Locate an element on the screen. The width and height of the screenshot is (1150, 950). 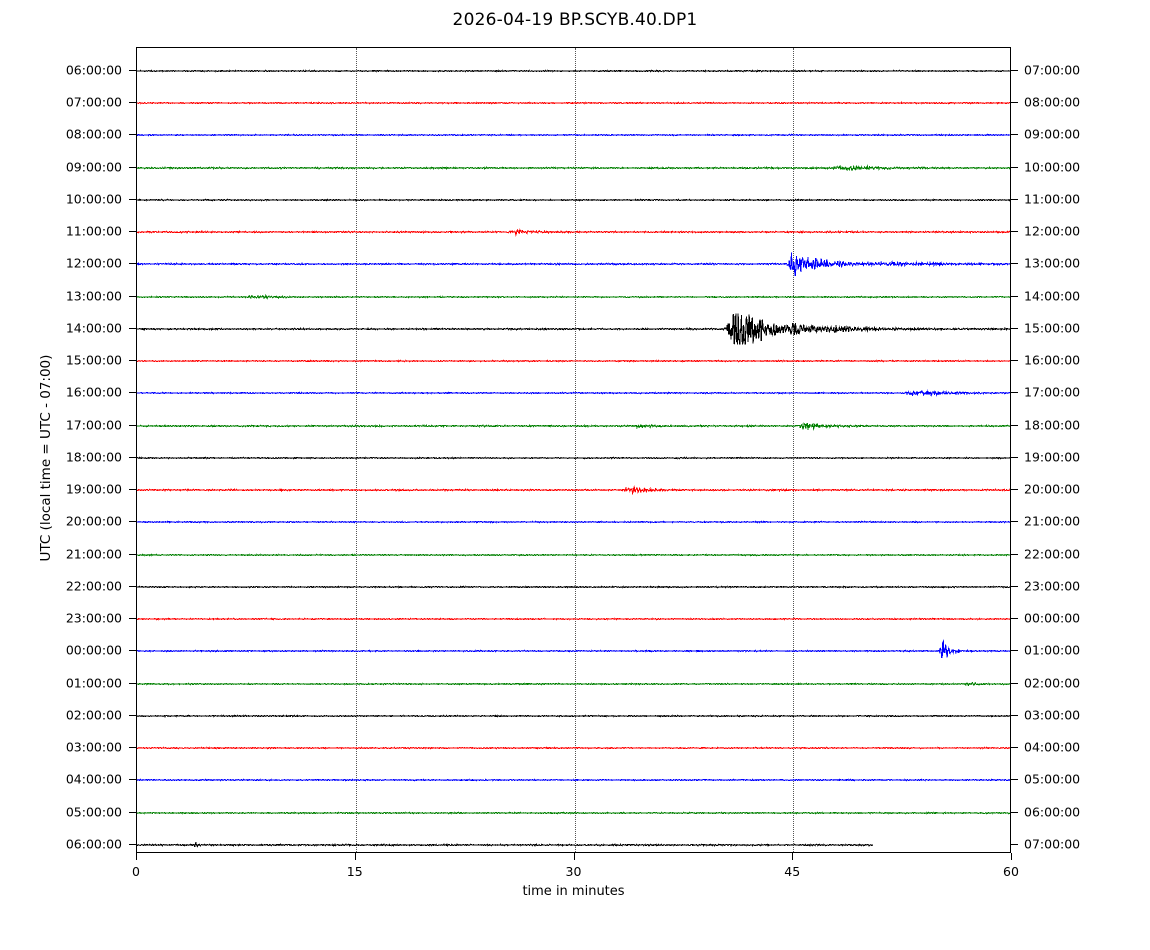
y-axis-tick-label-left: 03:00:00 is located at coordinates (93, 747).